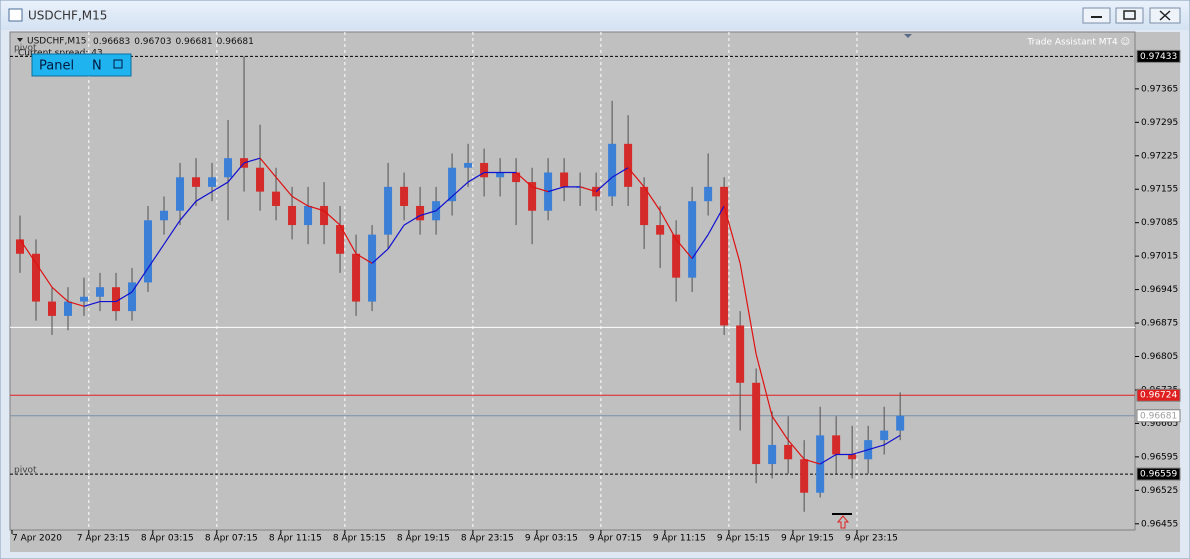  Describe the element at coordinates (1165, 15) in the screenshot. I see `close-icon` at that location.